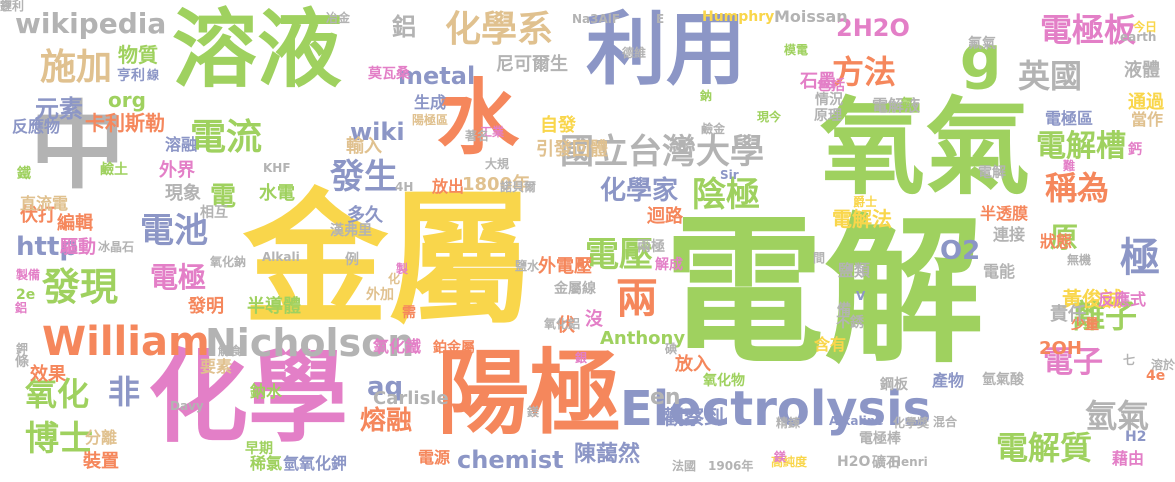  I want to click on cloud-word: 氟氣, so click(982, 44).